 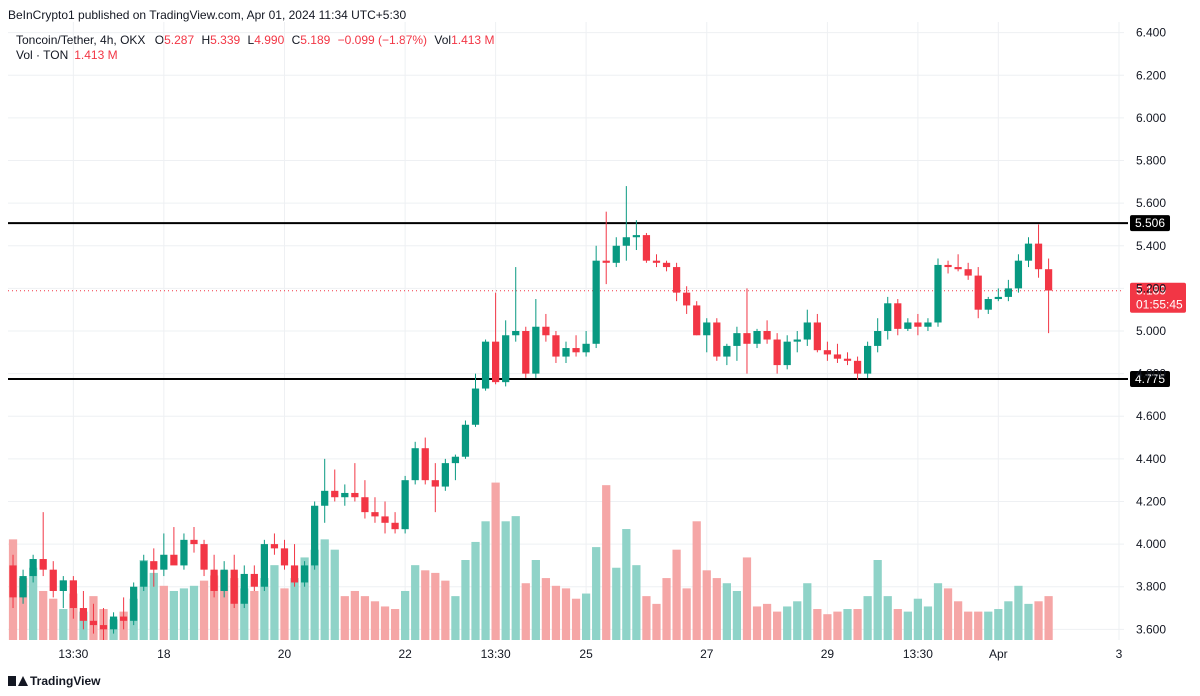 What do you see at coordinates (42, 55) in the screenshot?
I see `vol-ton-label: Vol · TON` at bounding box center [42, 55].